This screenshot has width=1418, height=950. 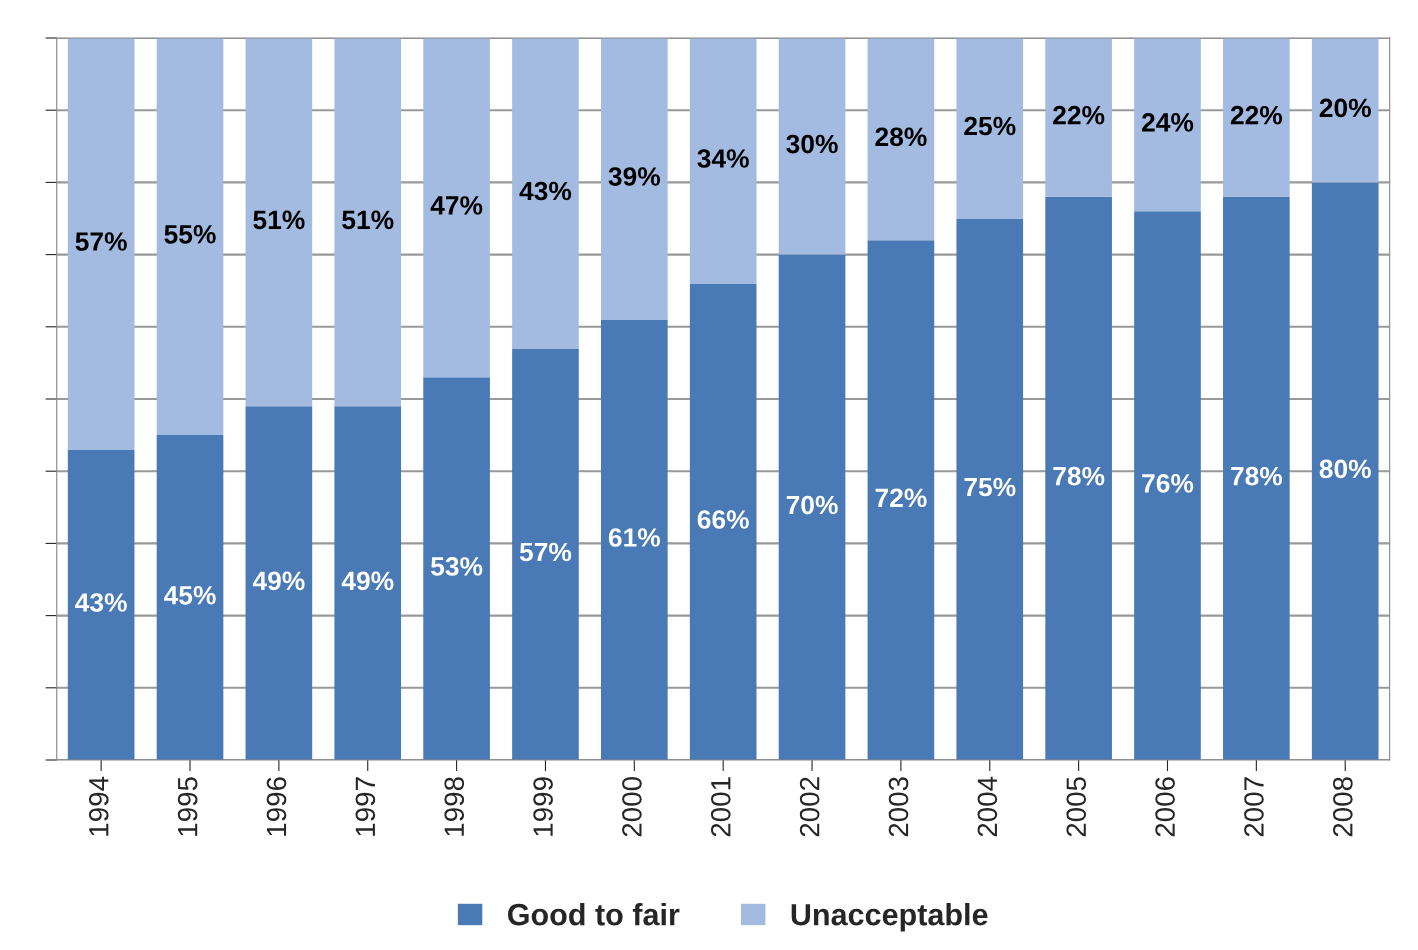 What do you see at coordinates (190, 234) in the screenshot?
I see `data-label: 55%` at bounding box center [190, 234].